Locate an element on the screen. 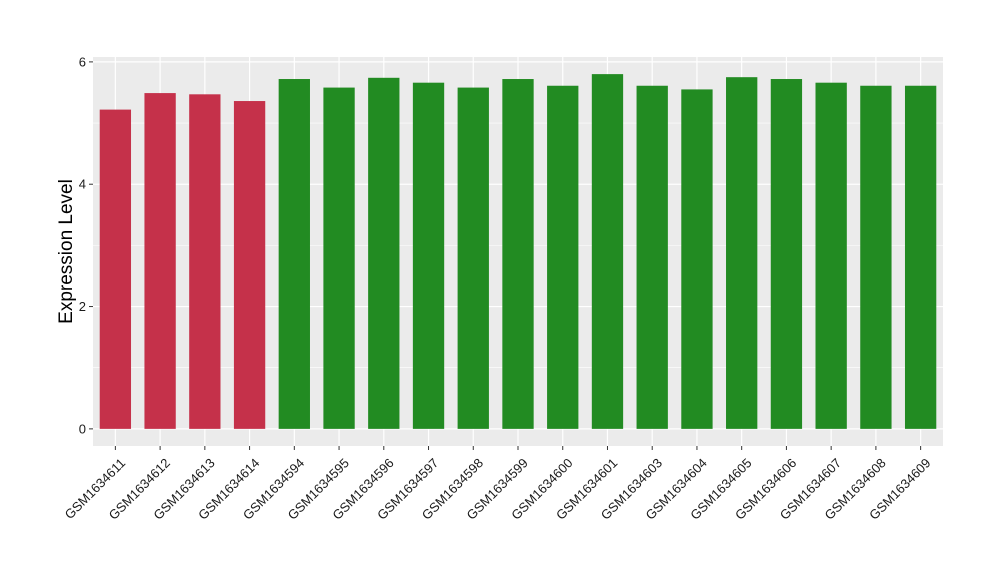  bar-GSM1634608 is located at coordinates (876, 257).